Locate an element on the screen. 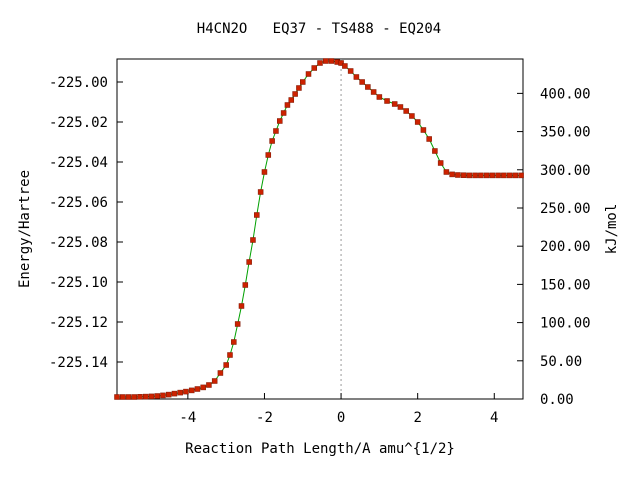 The width and height of the screenshot is (640, 480). x-tick-label: -4 is located at coordinates (187, 418).